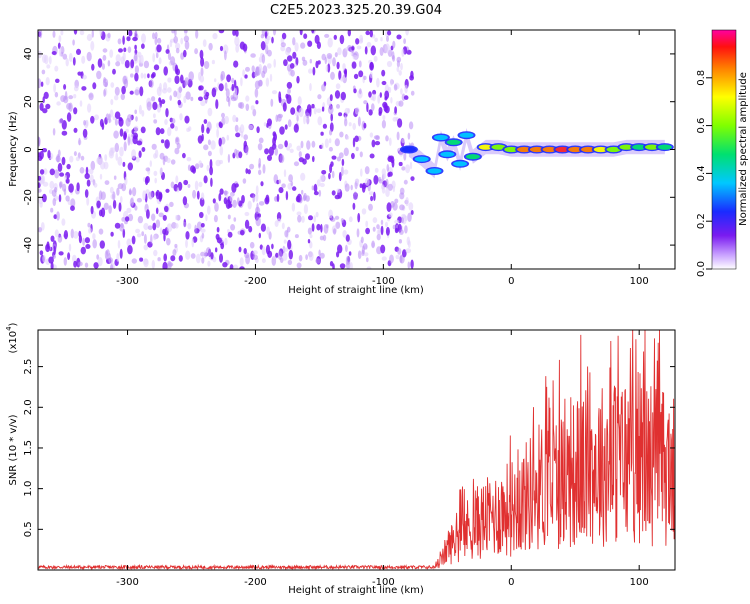 The image size is (750, 604). What do you see at coordinates (255, 582) in the screenshot?
I see `snr-x-tick-label: -200` at bounding box center [255, 582].